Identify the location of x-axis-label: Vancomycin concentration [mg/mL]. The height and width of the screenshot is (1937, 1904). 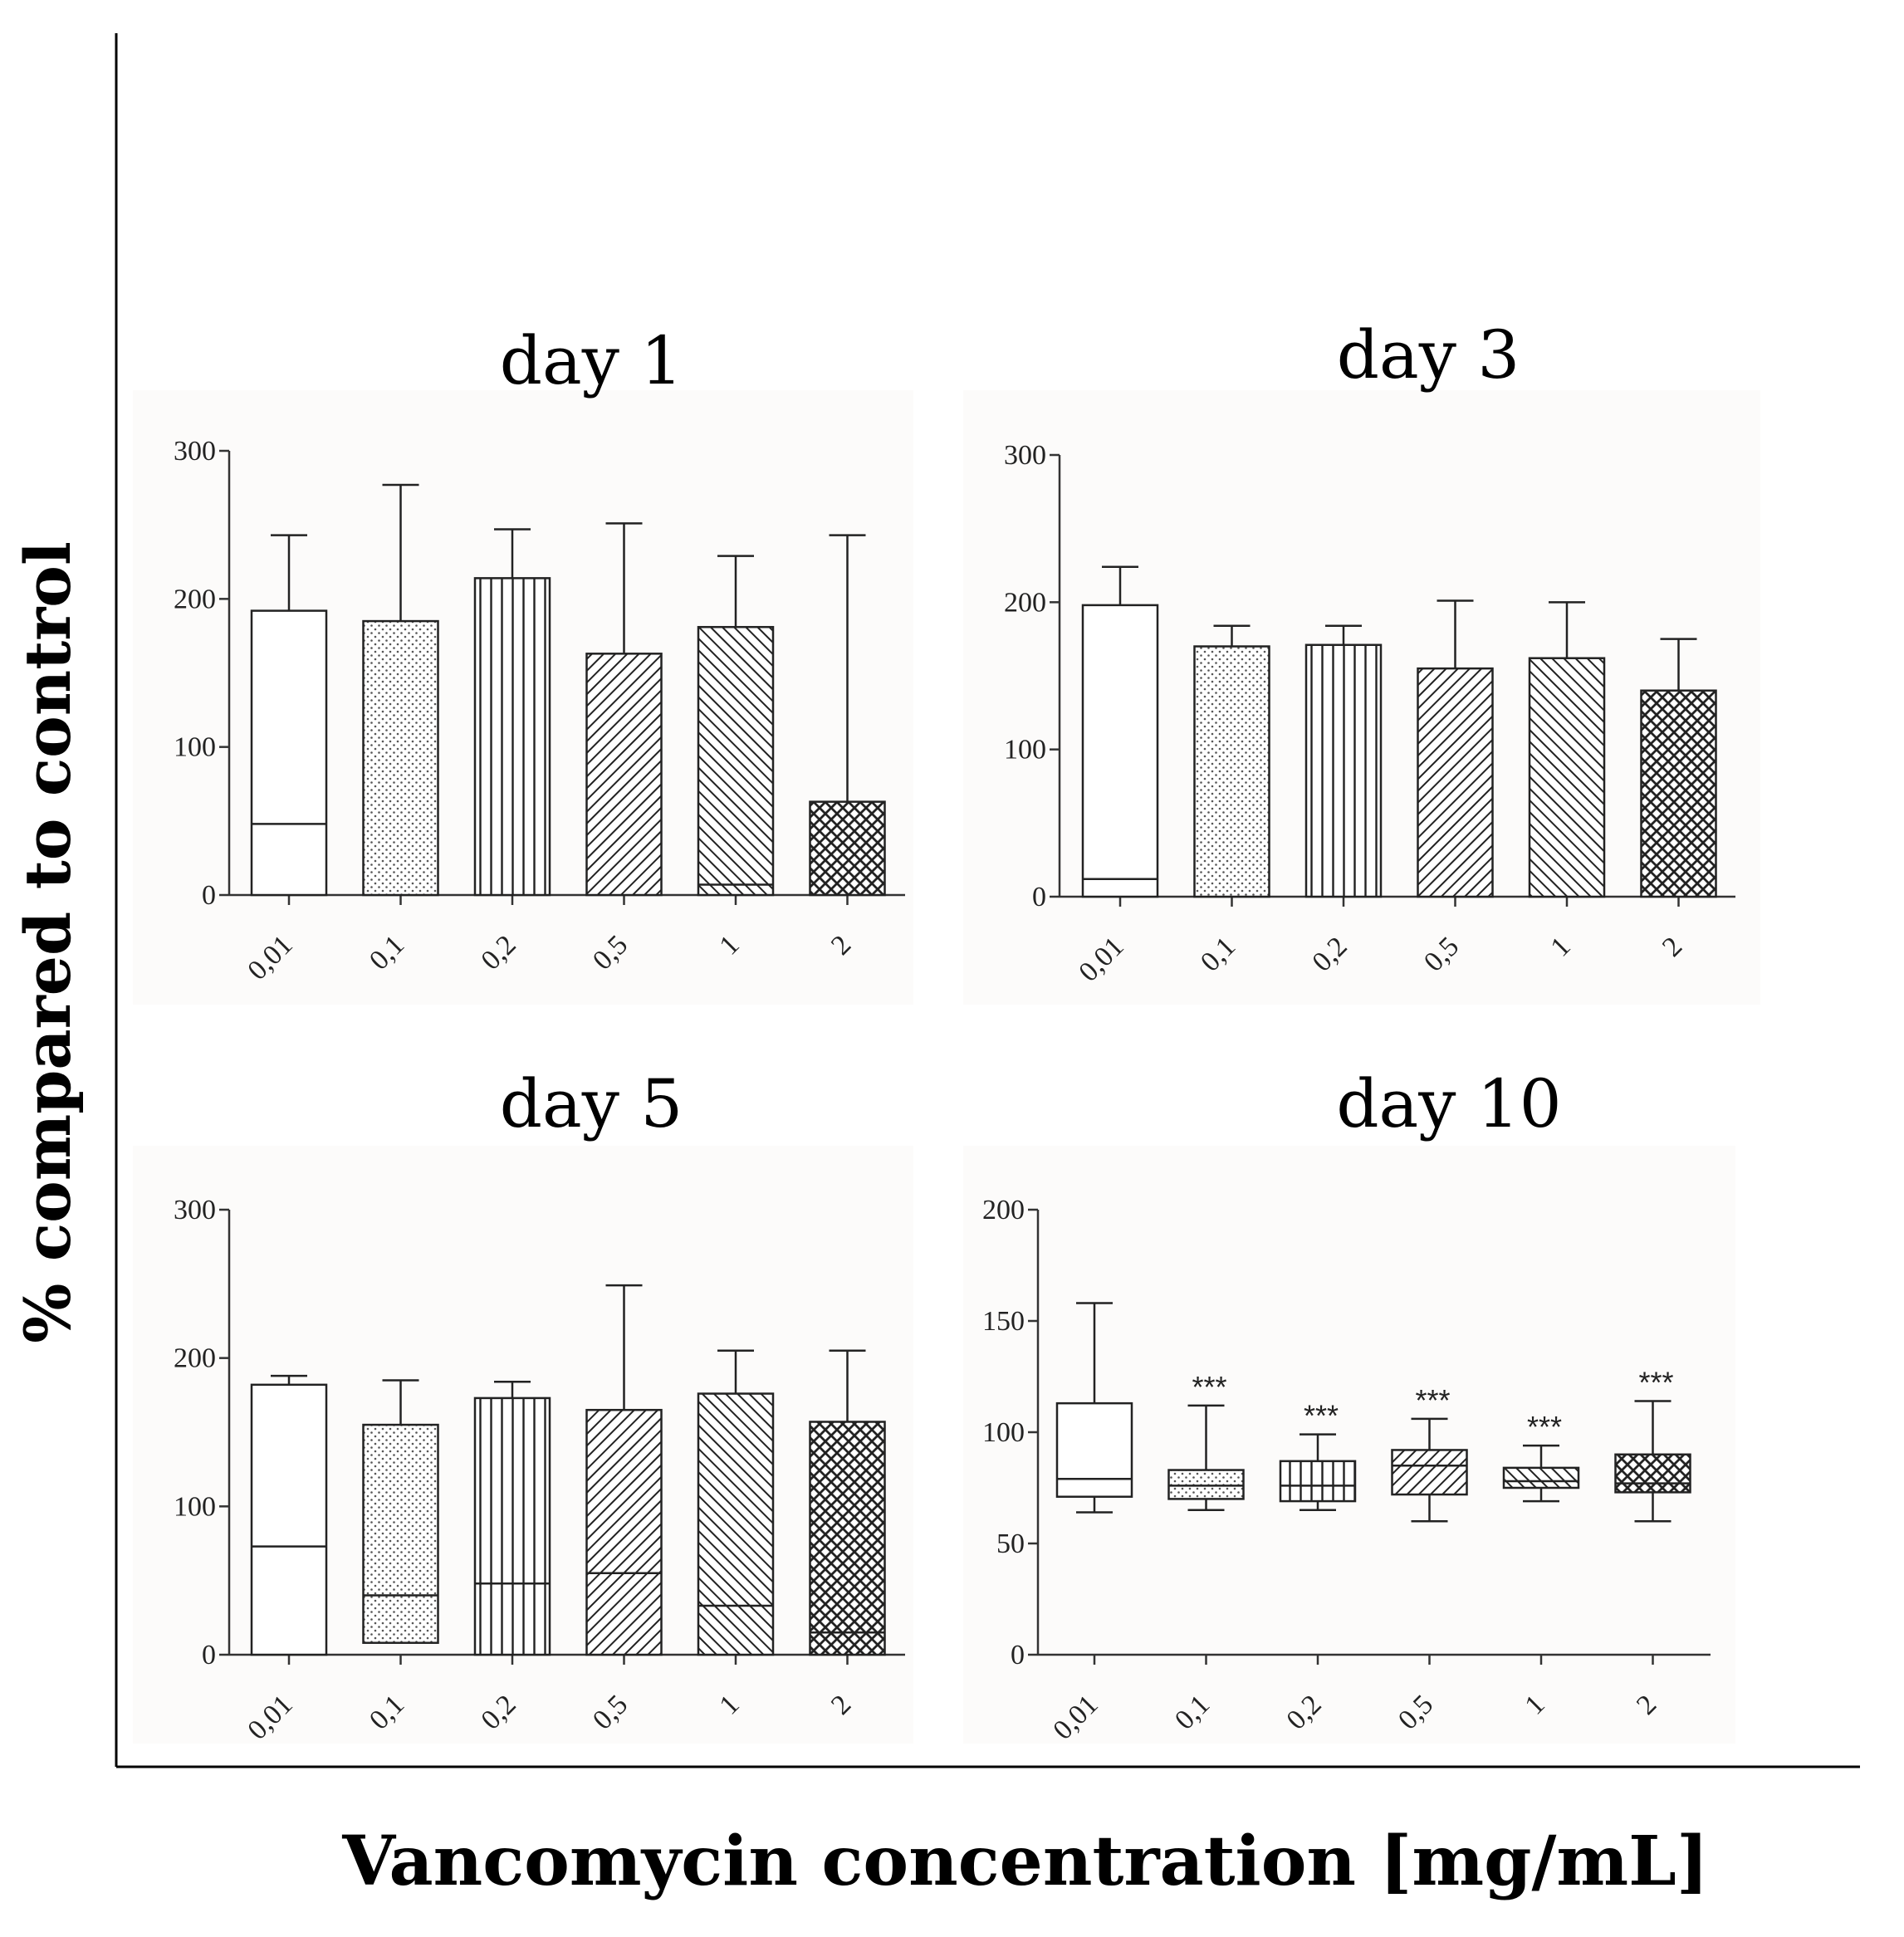
(1024, 1861).